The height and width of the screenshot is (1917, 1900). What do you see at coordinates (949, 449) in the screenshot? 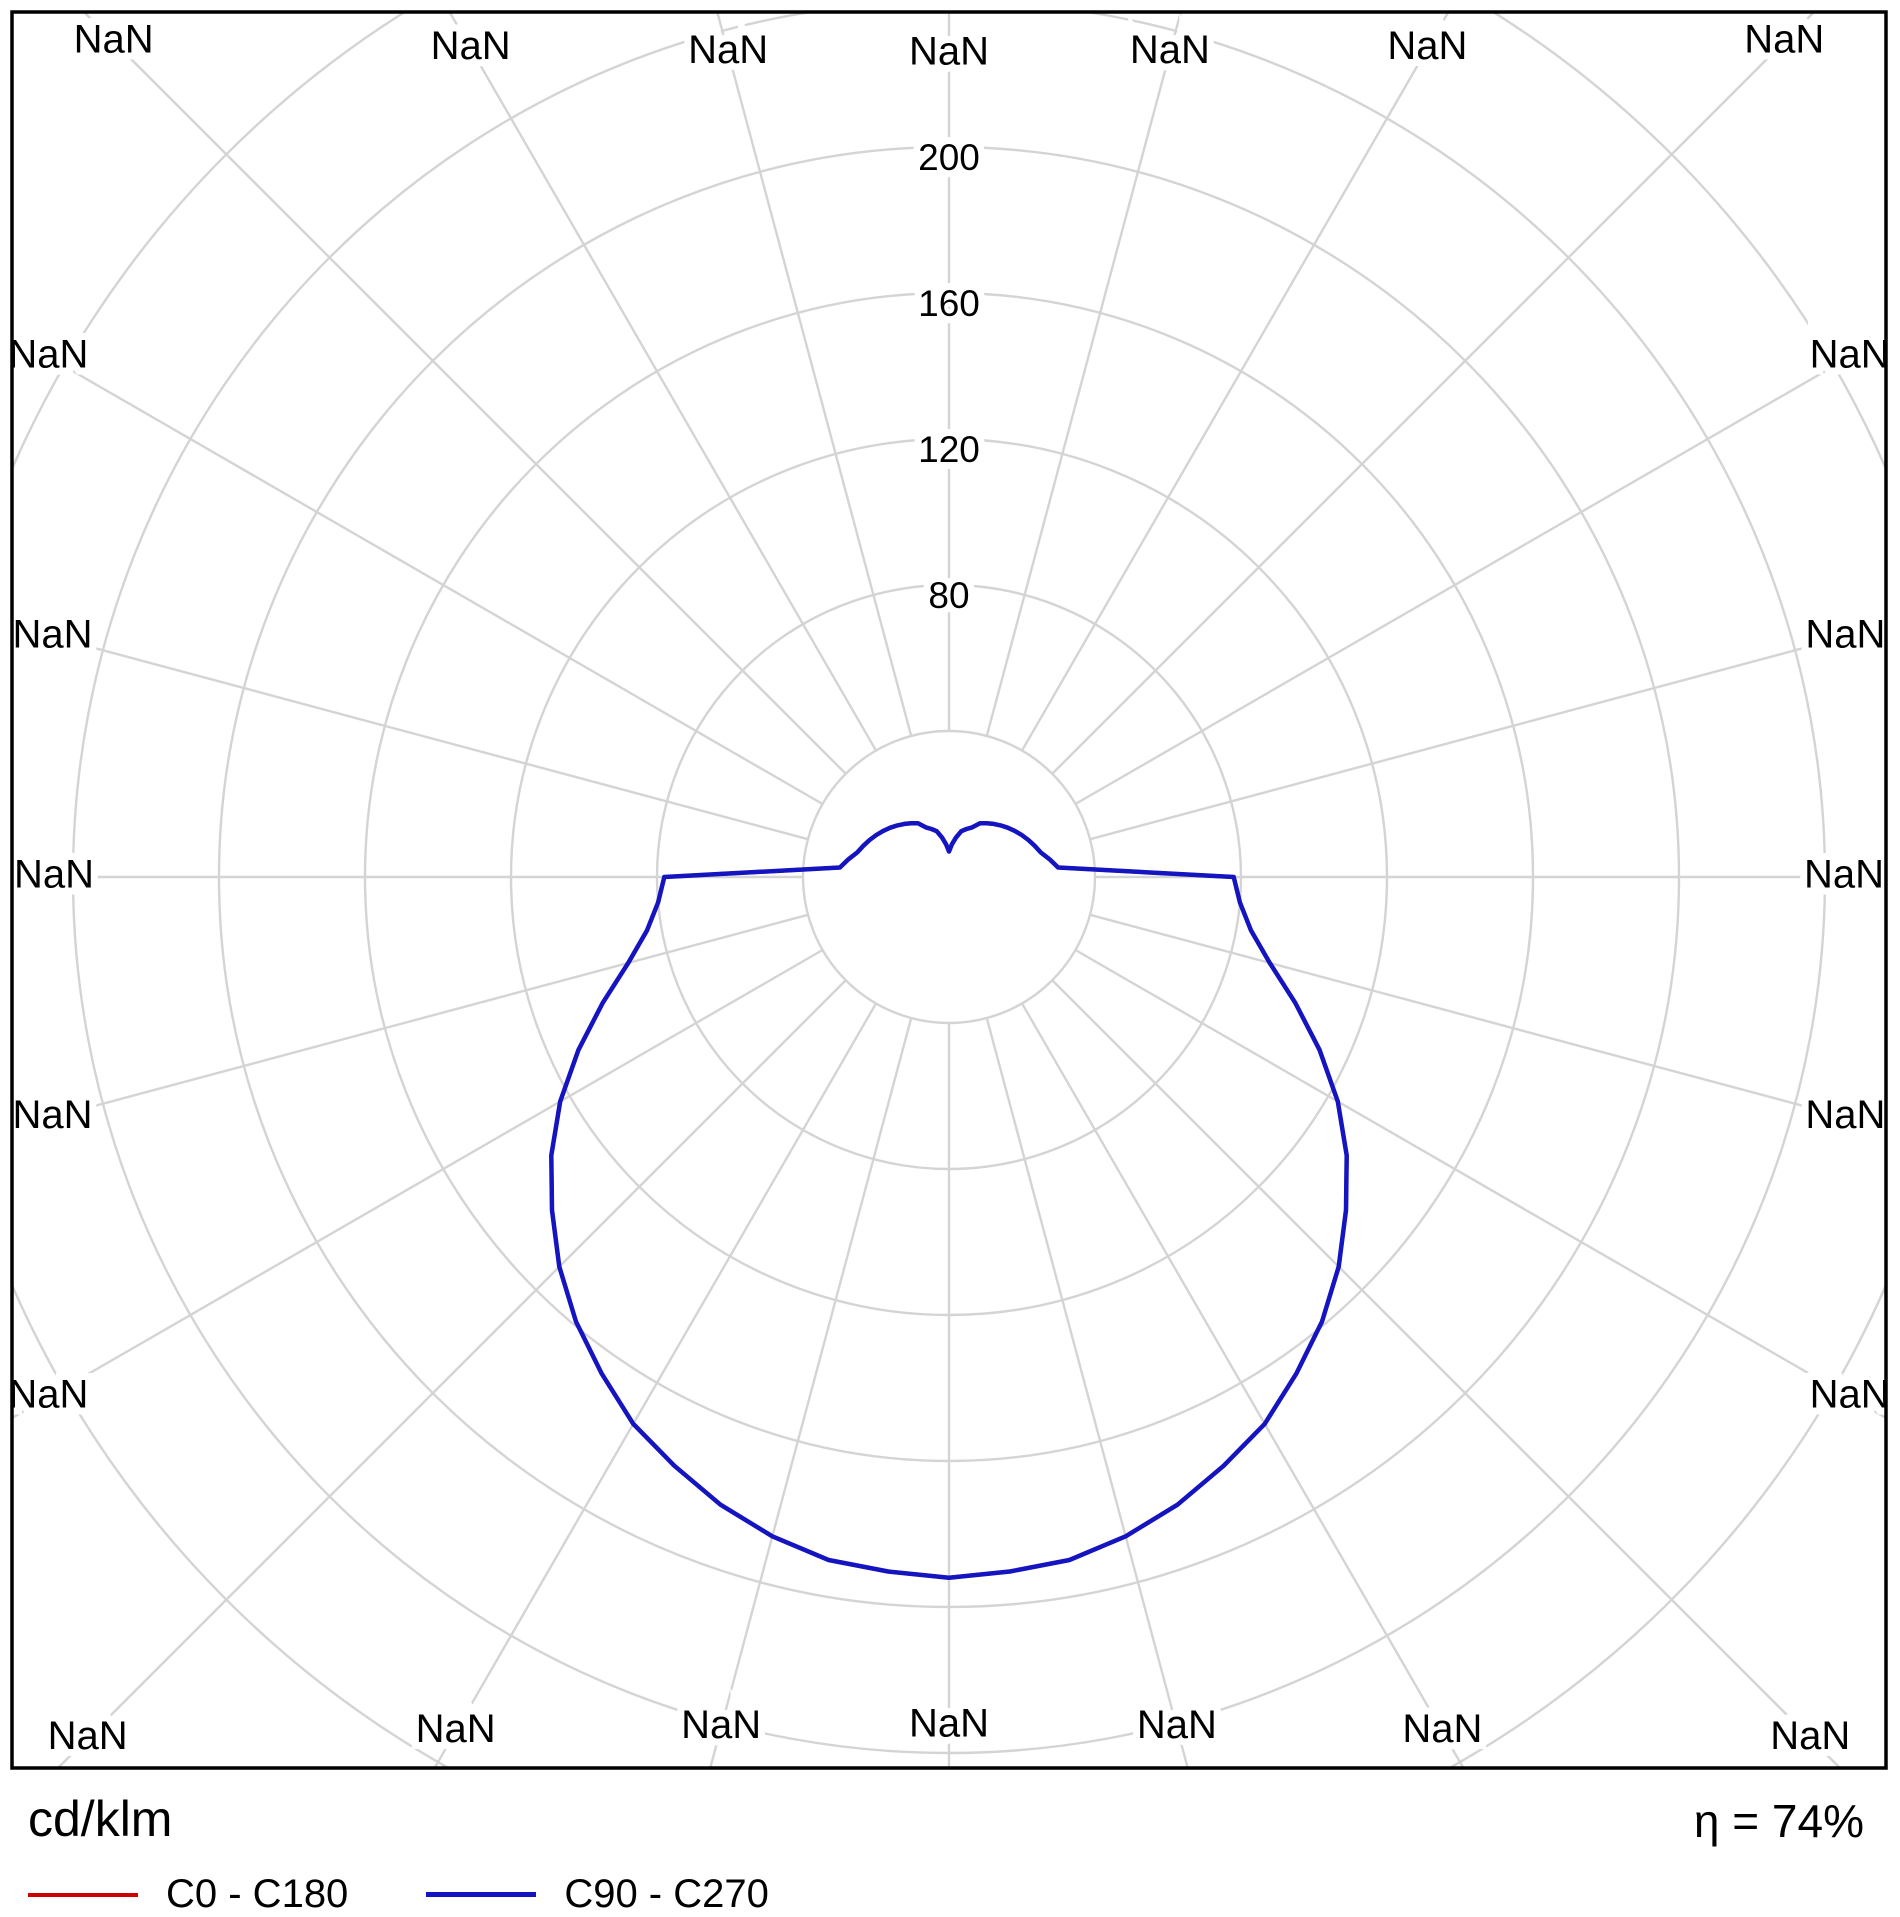
I see `ring-label-120: 120` at bounding box center [949, 449].